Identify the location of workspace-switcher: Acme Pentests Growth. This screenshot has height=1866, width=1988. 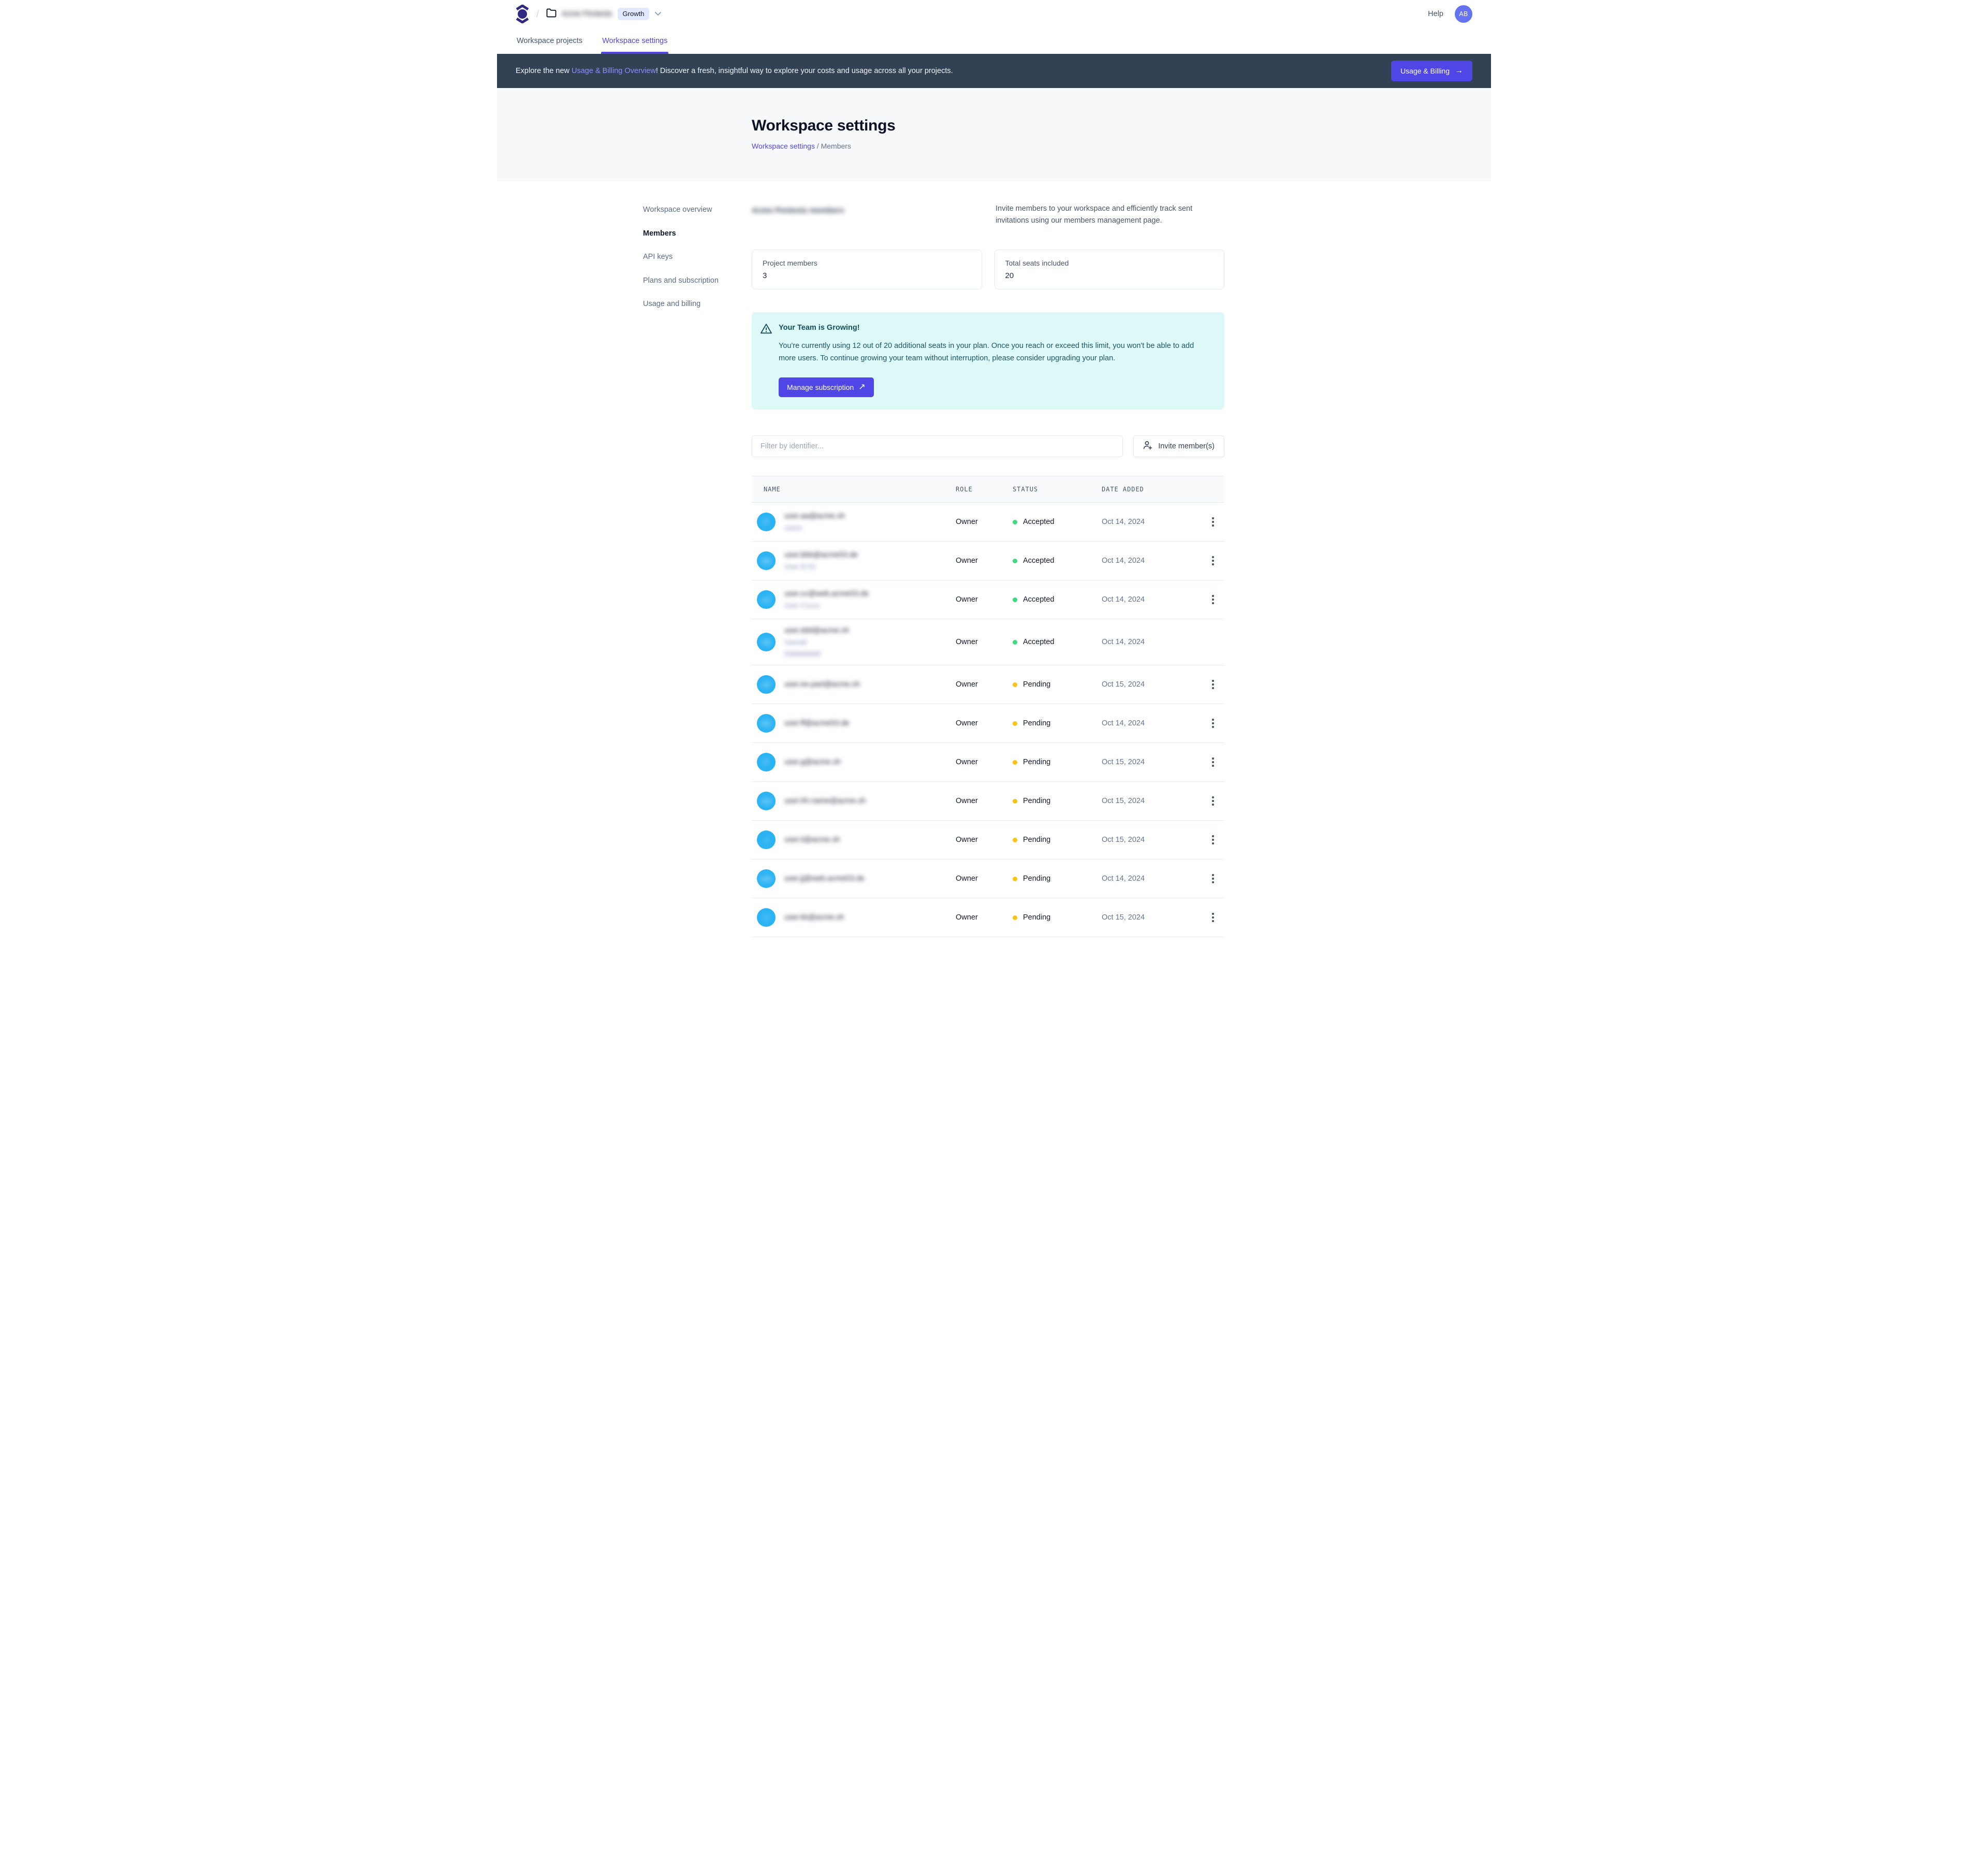
(604, 14).